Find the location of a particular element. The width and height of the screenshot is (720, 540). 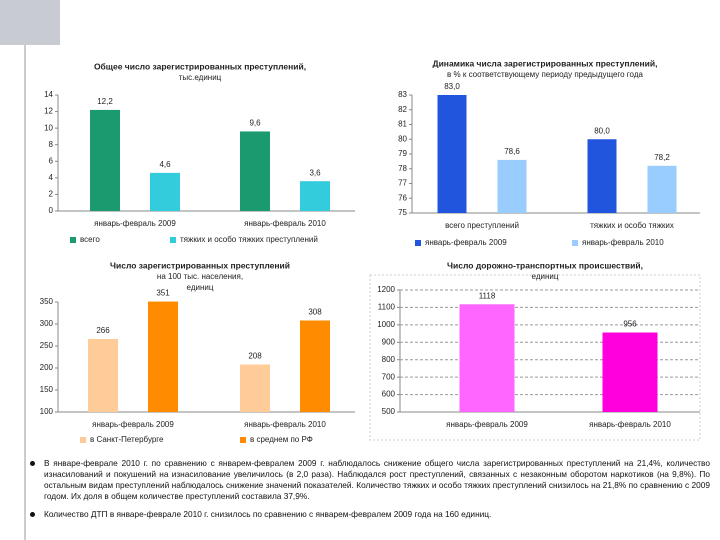

y-tick-label: 100 is located at coordinates (47, 411).